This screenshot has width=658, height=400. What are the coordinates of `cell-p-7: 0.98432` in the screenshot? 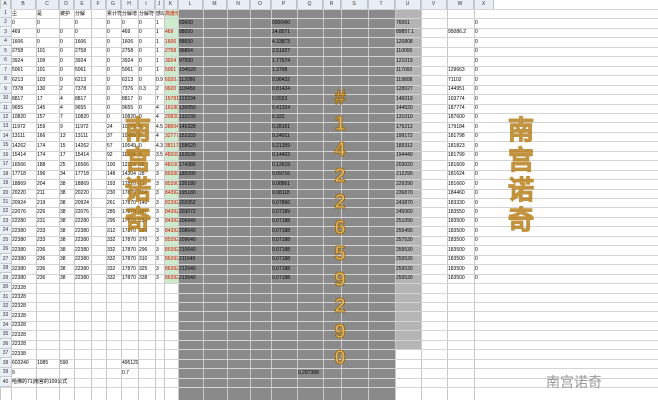 It's located at (281, 79).